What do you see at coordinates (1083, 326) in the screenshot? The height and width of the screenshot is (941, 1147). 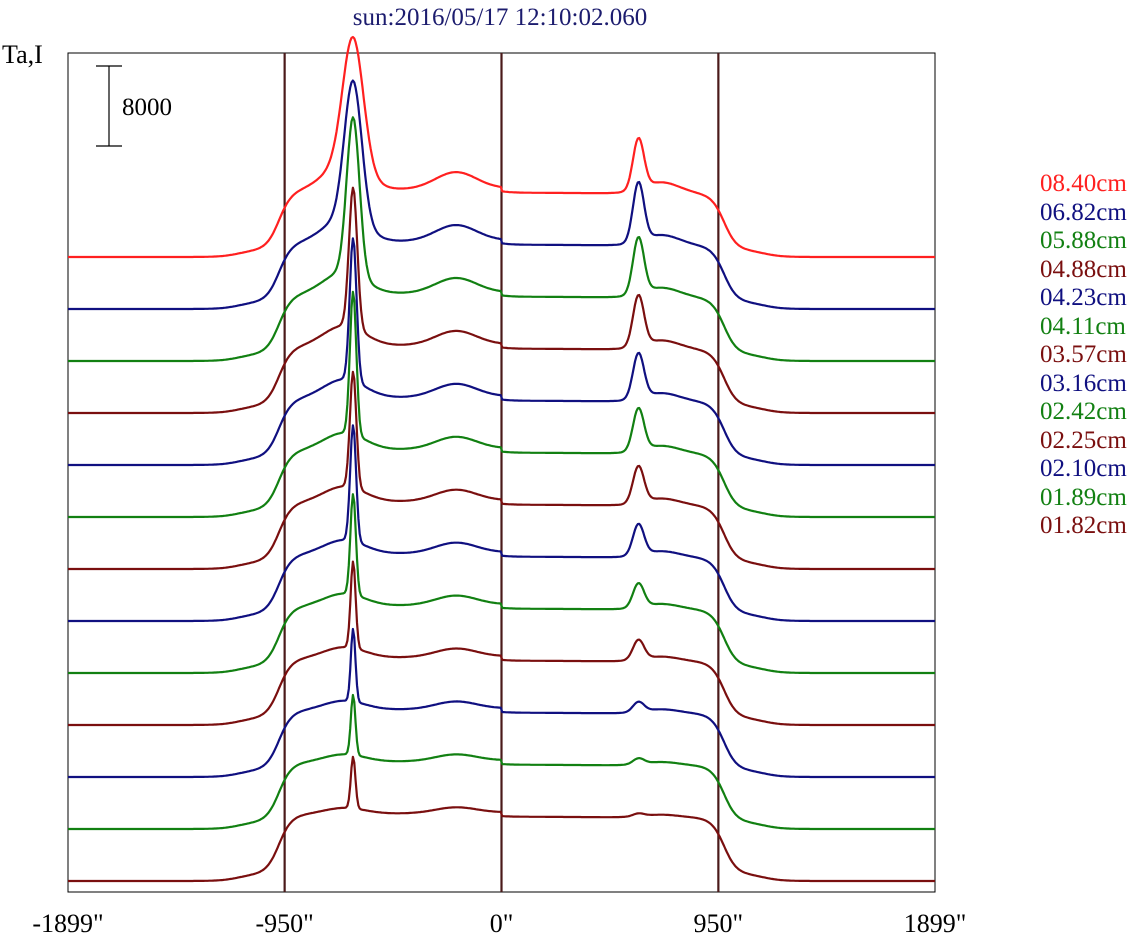 I see `legend-item: 04.11cm` at bounding box center [1083, 326].